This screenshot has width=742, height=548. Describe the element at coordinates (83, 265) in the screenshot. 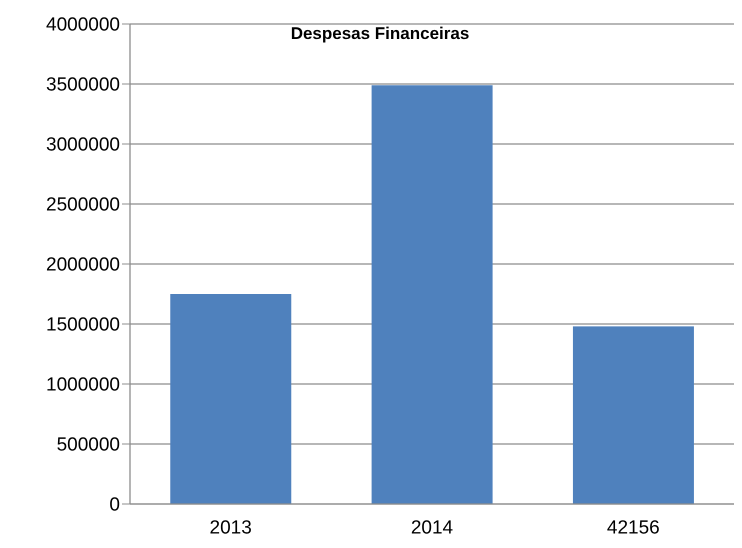

I see `y-tick-label: 2000000` at that location.